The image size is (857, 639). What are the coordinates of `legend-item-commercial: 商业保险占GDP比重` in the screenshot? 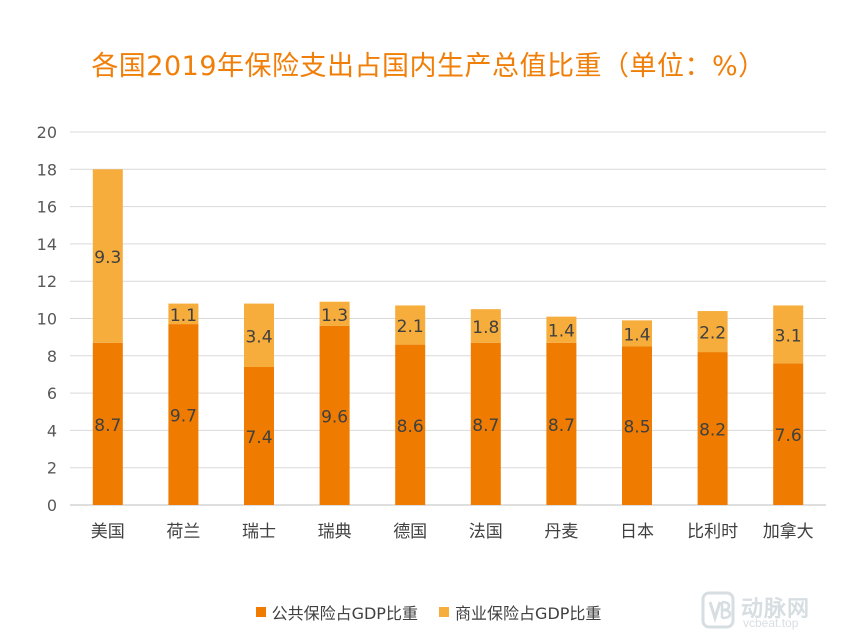 It's located at (520, 612).